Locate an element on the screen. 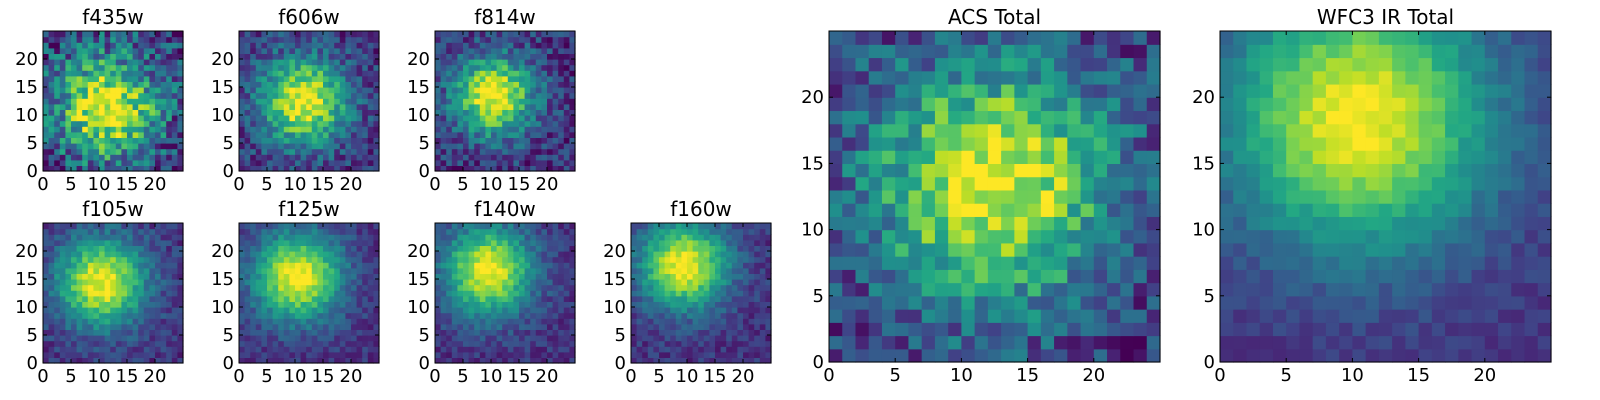  x-tick-label: 15 is located at coordinates (127, 376).